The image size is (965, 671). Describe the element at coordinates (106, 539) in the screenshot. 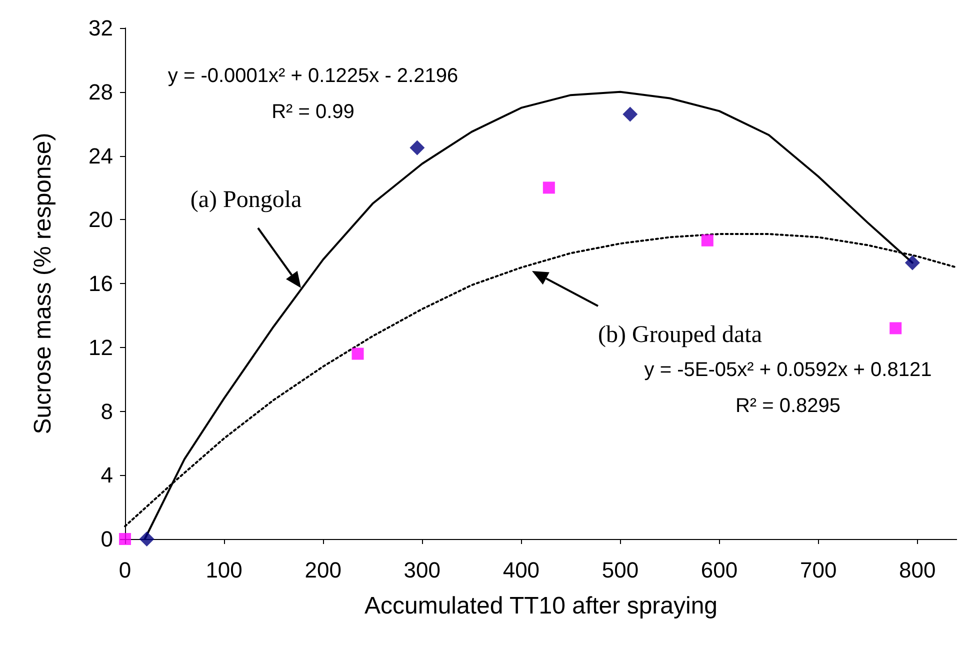

I see `y-tick-label: 0` at that location.